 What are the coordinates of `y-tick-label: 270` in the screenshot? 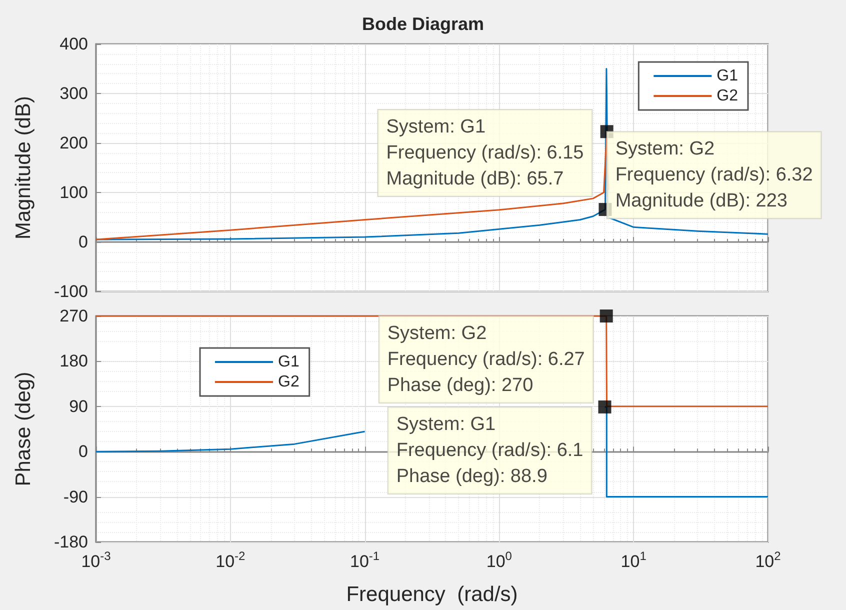 It's located at (74, 316).